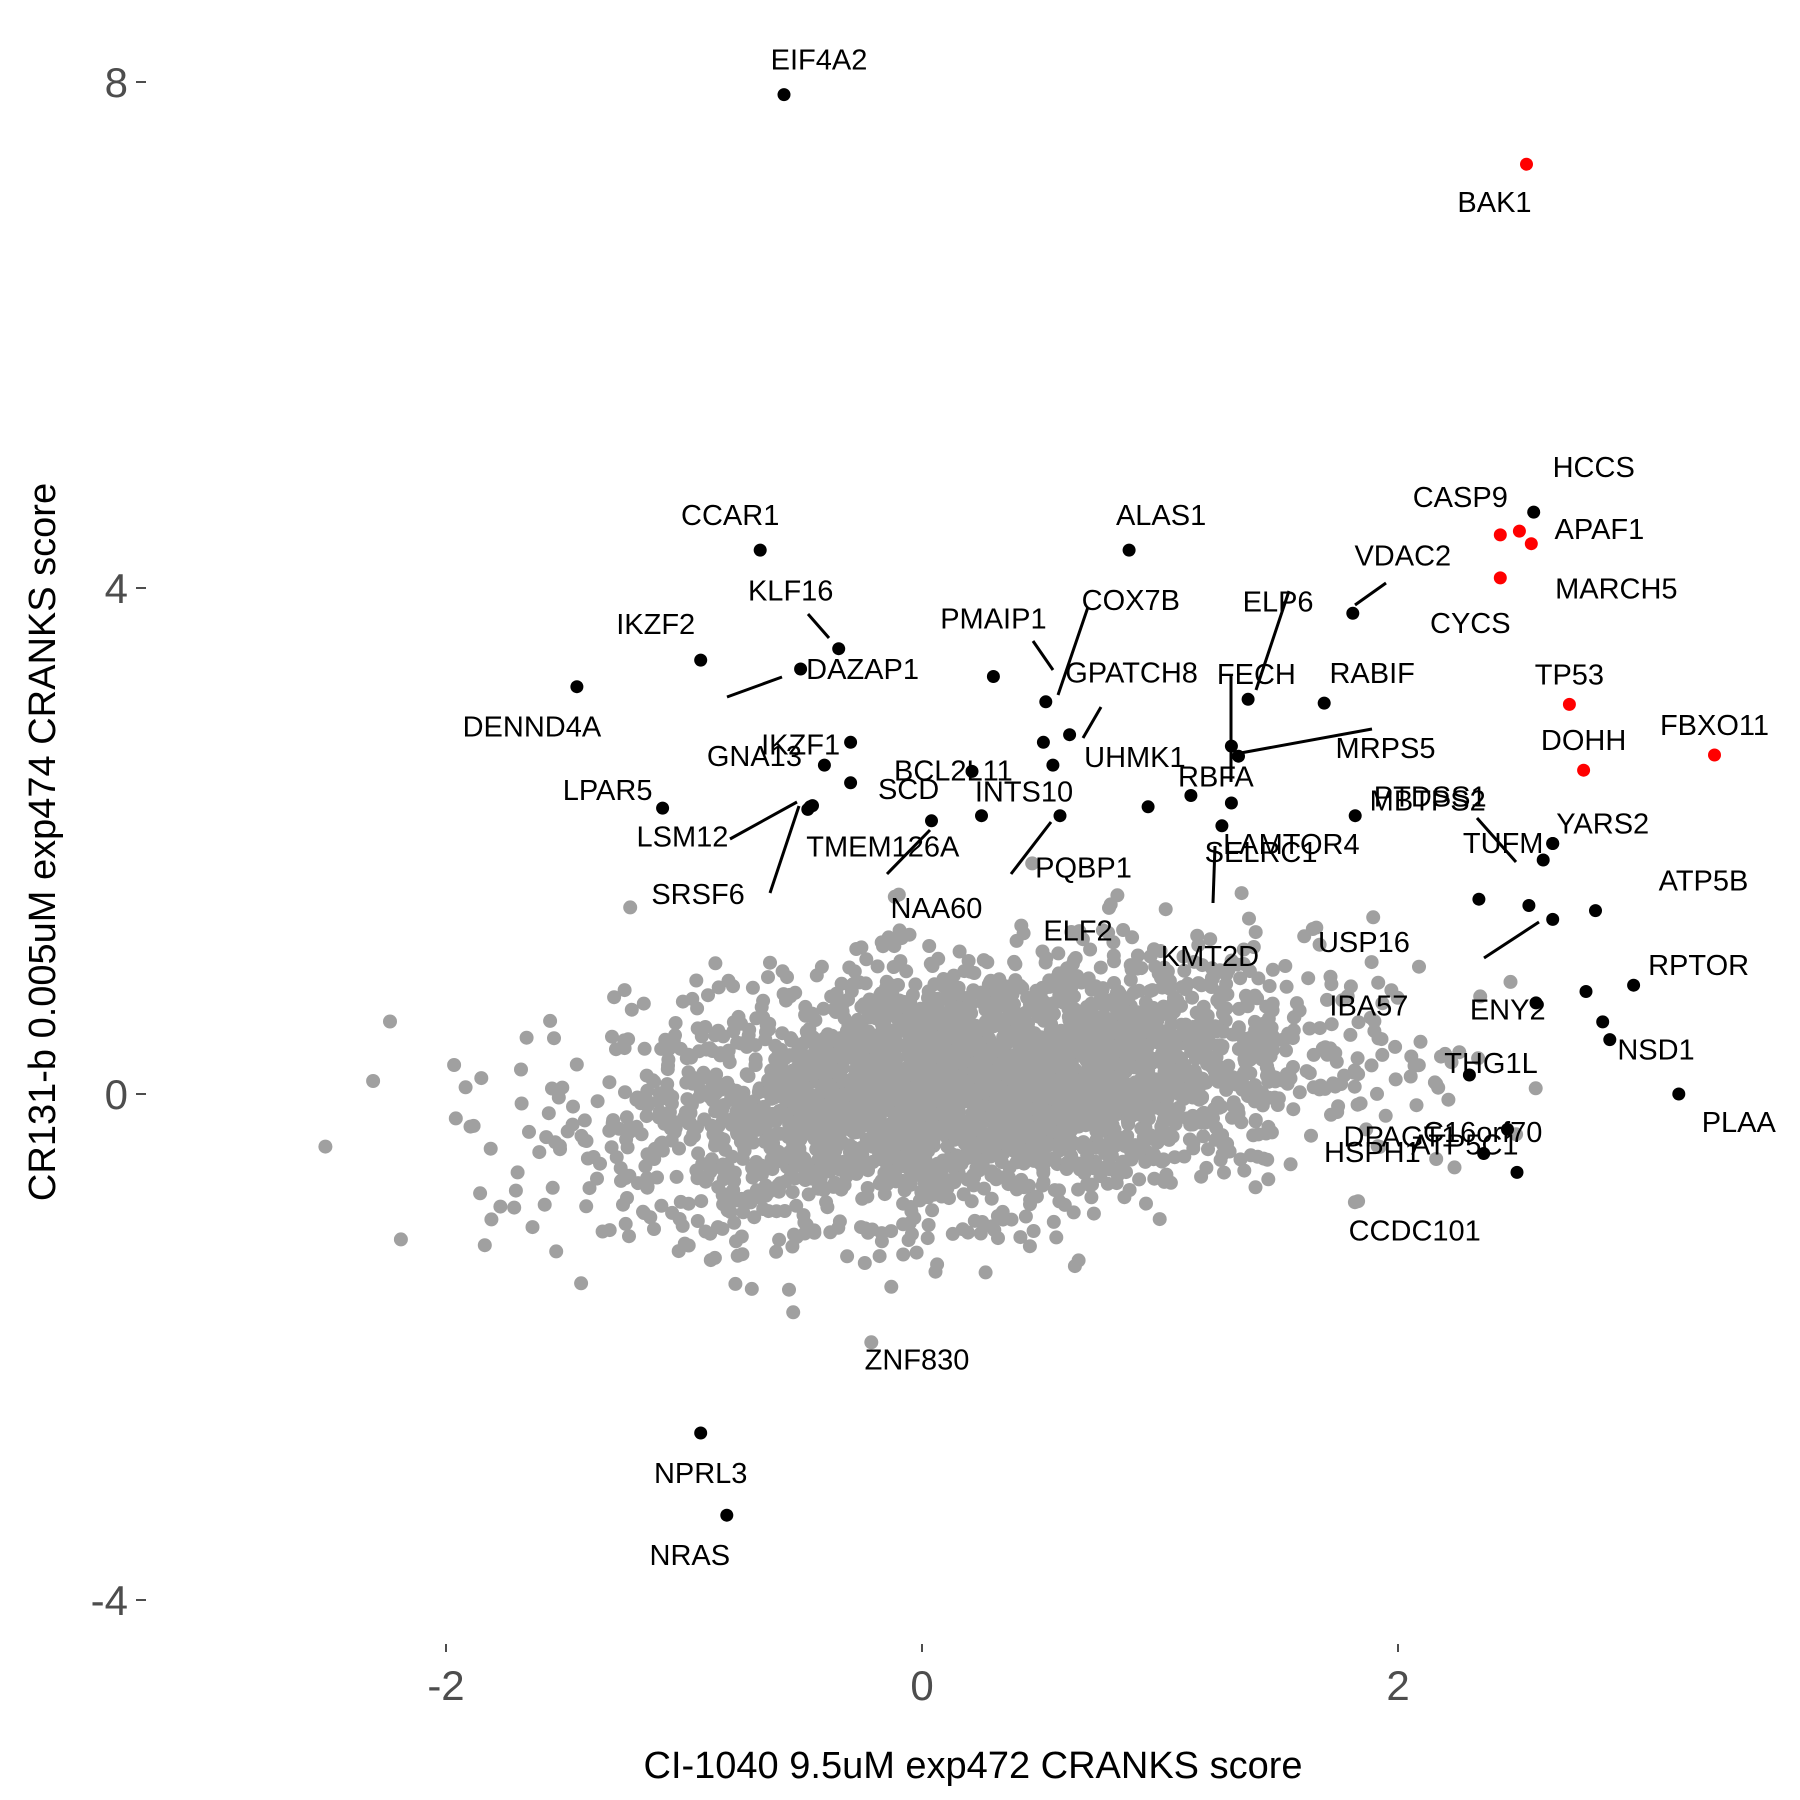  What do you see at coordinates (1655, 1051) in the screenshot?
I see `point-label-nsd1: NSD1` at bounding box center [1655, 1051].